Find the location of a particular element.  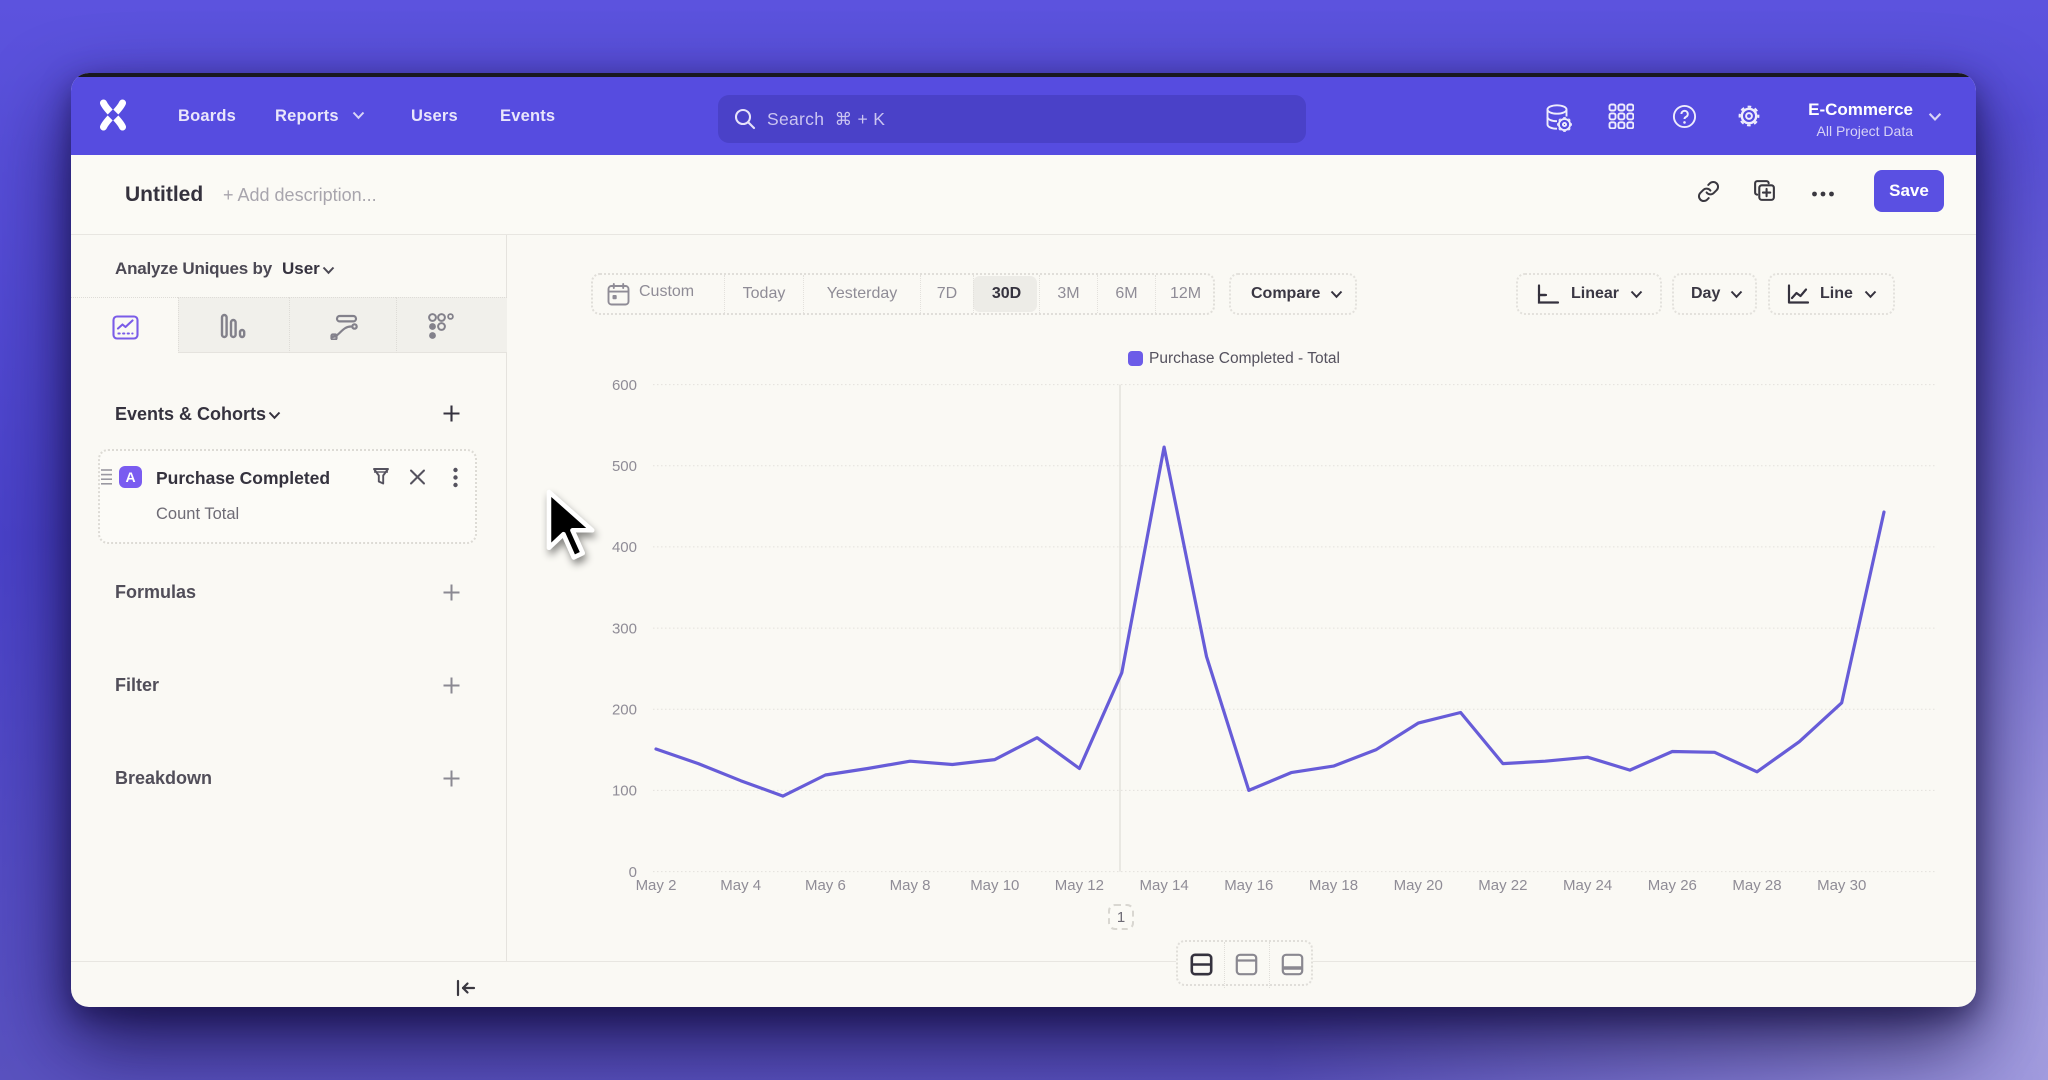

svg-text: May 6 is located at coordinates (825, 885).